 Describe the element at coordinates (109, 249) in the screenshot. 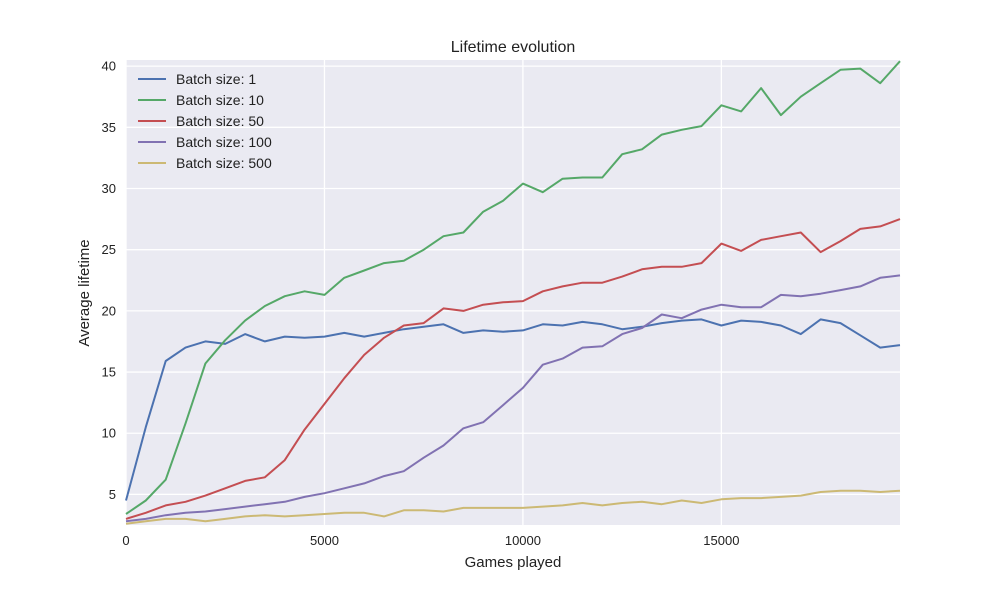

I see `y-tick-label: 25` at that location.